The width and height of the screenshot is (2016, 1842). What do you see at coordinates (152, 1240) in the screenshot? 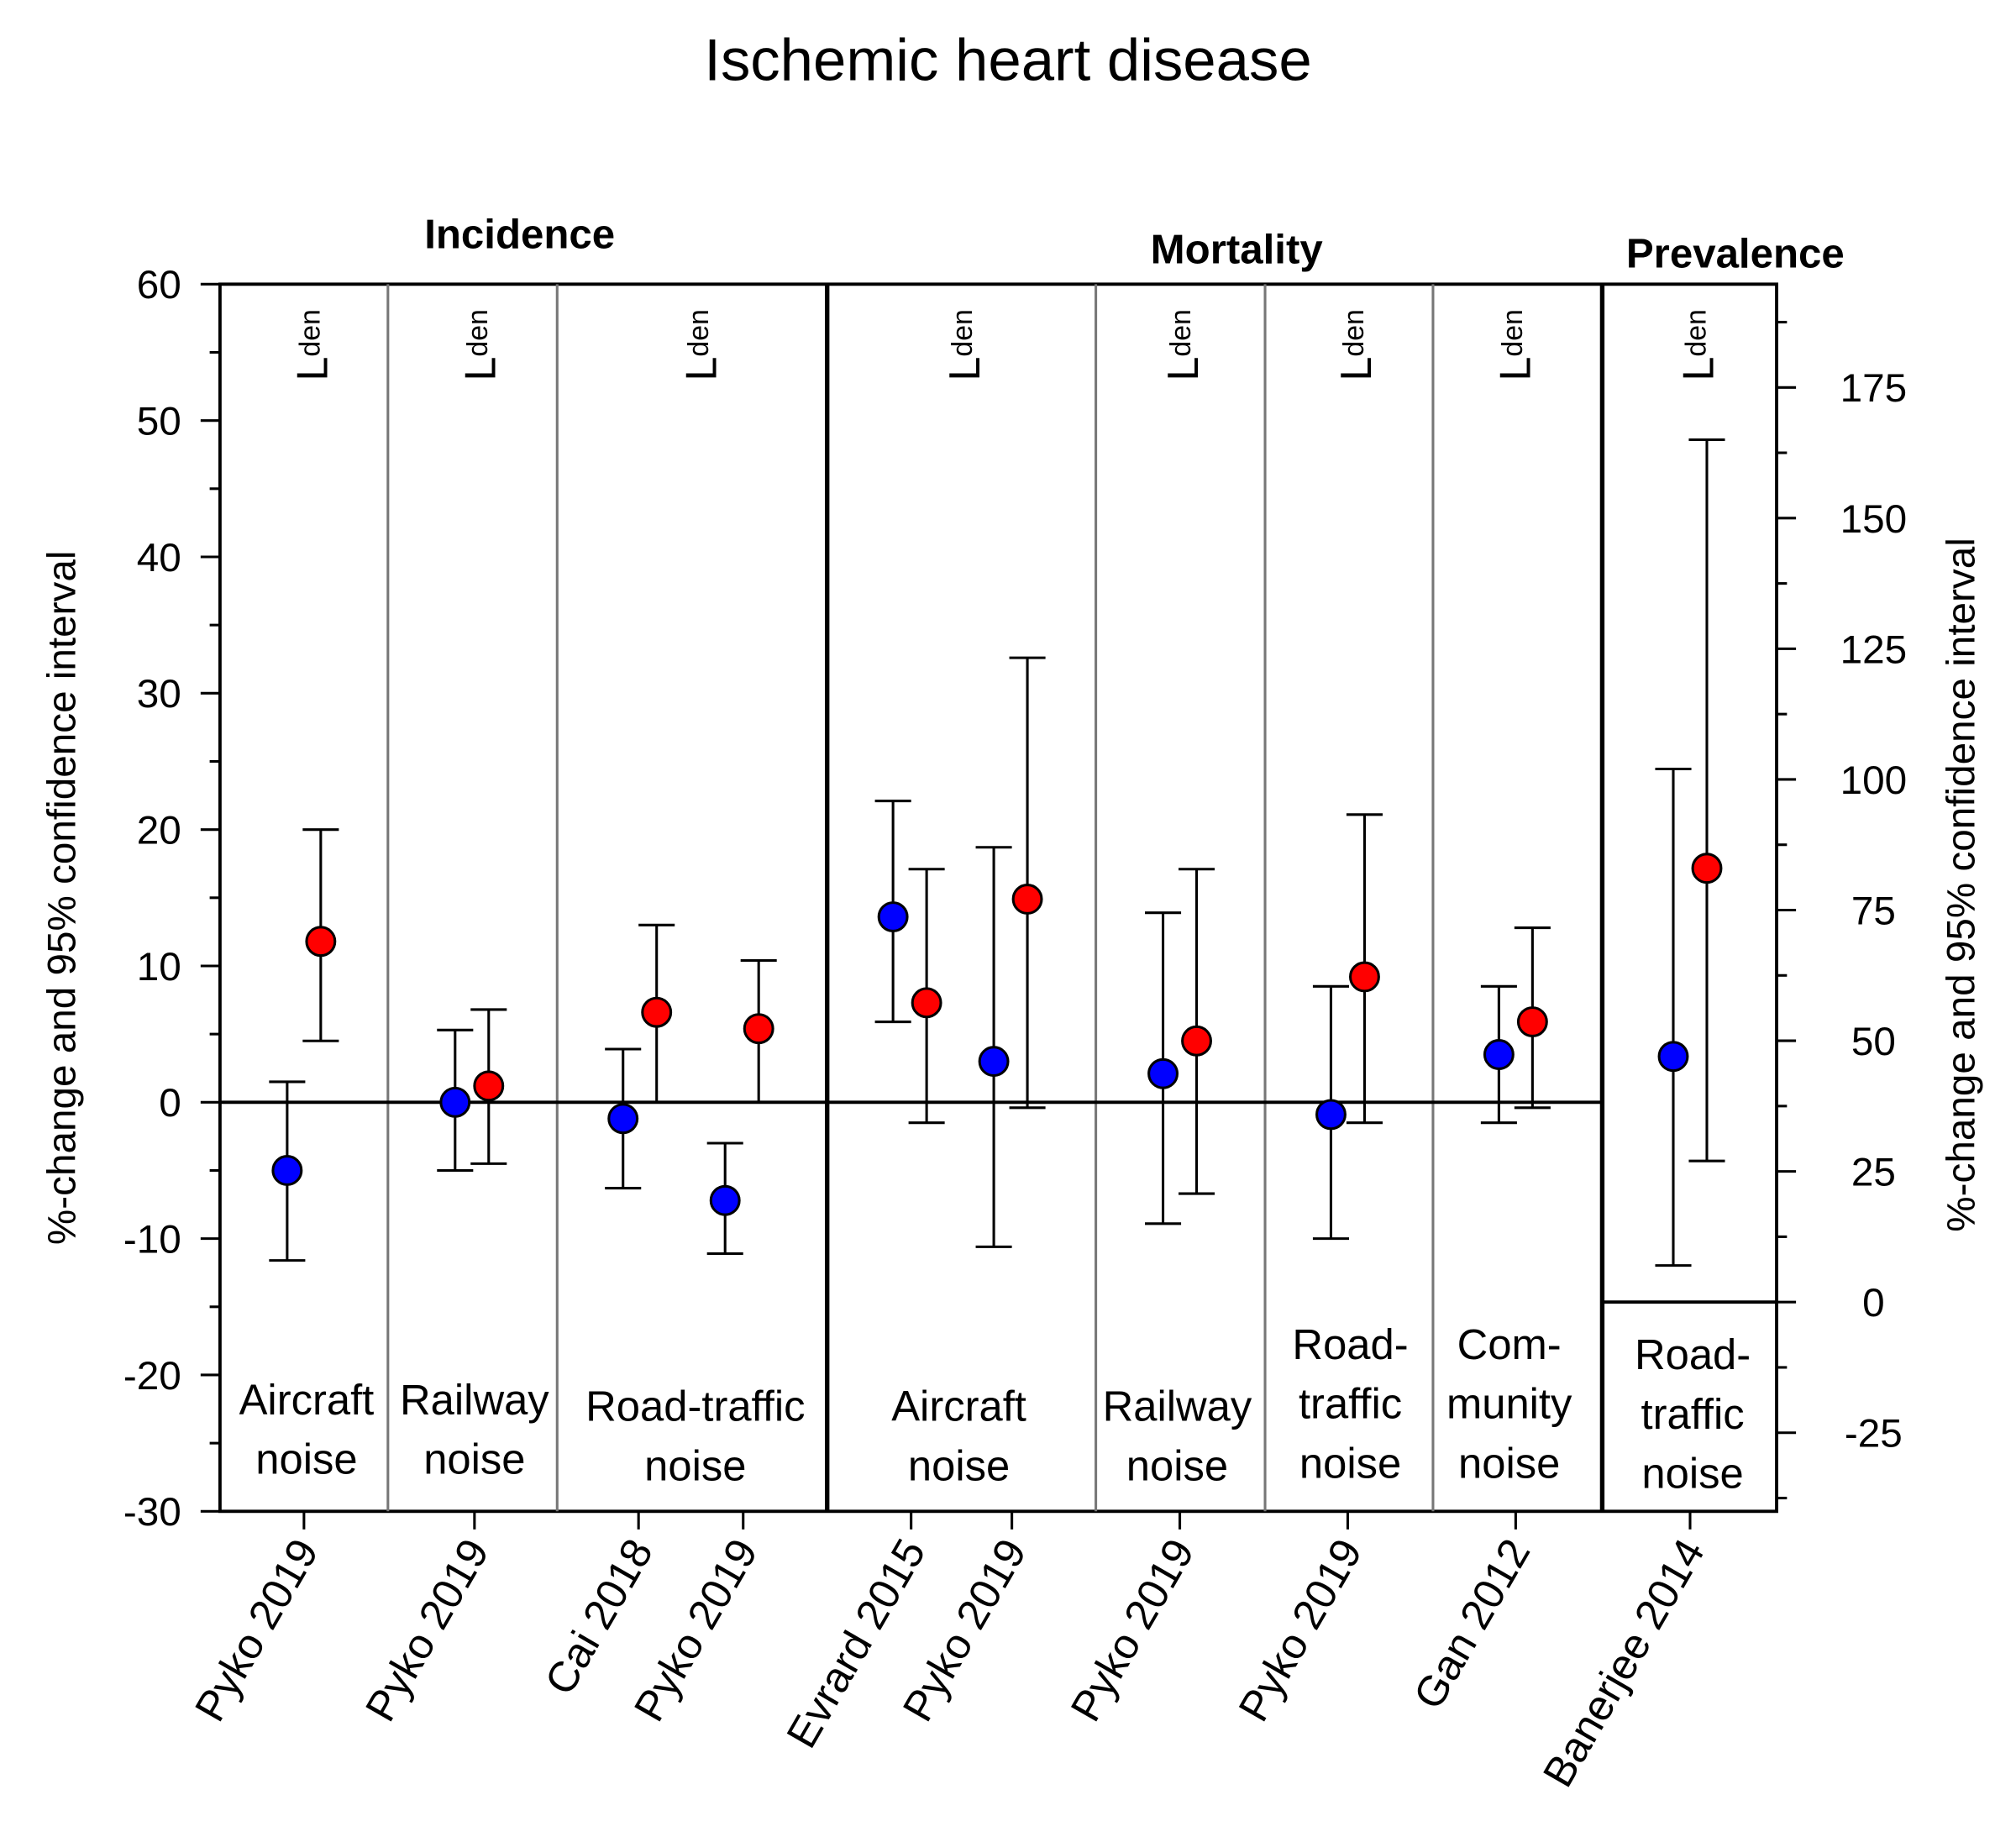
I see `y-tick-label-left: -10` at bounding box center [152, 1240].